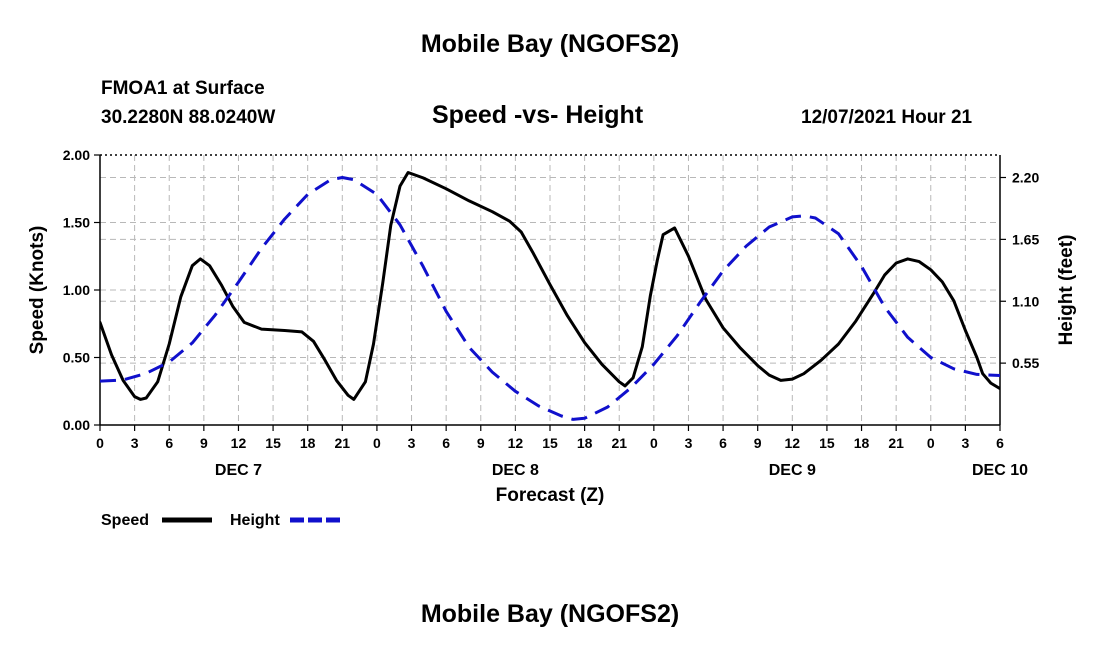  What do you see at coordinates (76, 155) in the screenshot?
I see `y-left-tick-label: 2.00` at bounding box center [76, 155].